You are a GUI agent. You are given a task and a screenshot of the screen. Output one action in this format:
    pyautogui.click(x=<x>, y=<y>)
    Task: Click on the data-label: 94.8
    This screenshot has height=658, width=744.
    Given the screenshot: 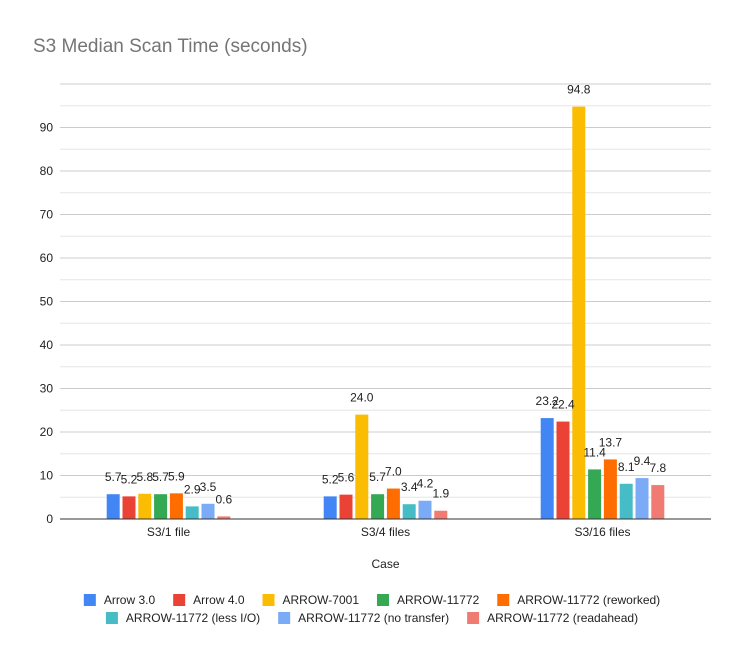 What is the action you would take?
    pyautogui.click(x=579, y=90)
    